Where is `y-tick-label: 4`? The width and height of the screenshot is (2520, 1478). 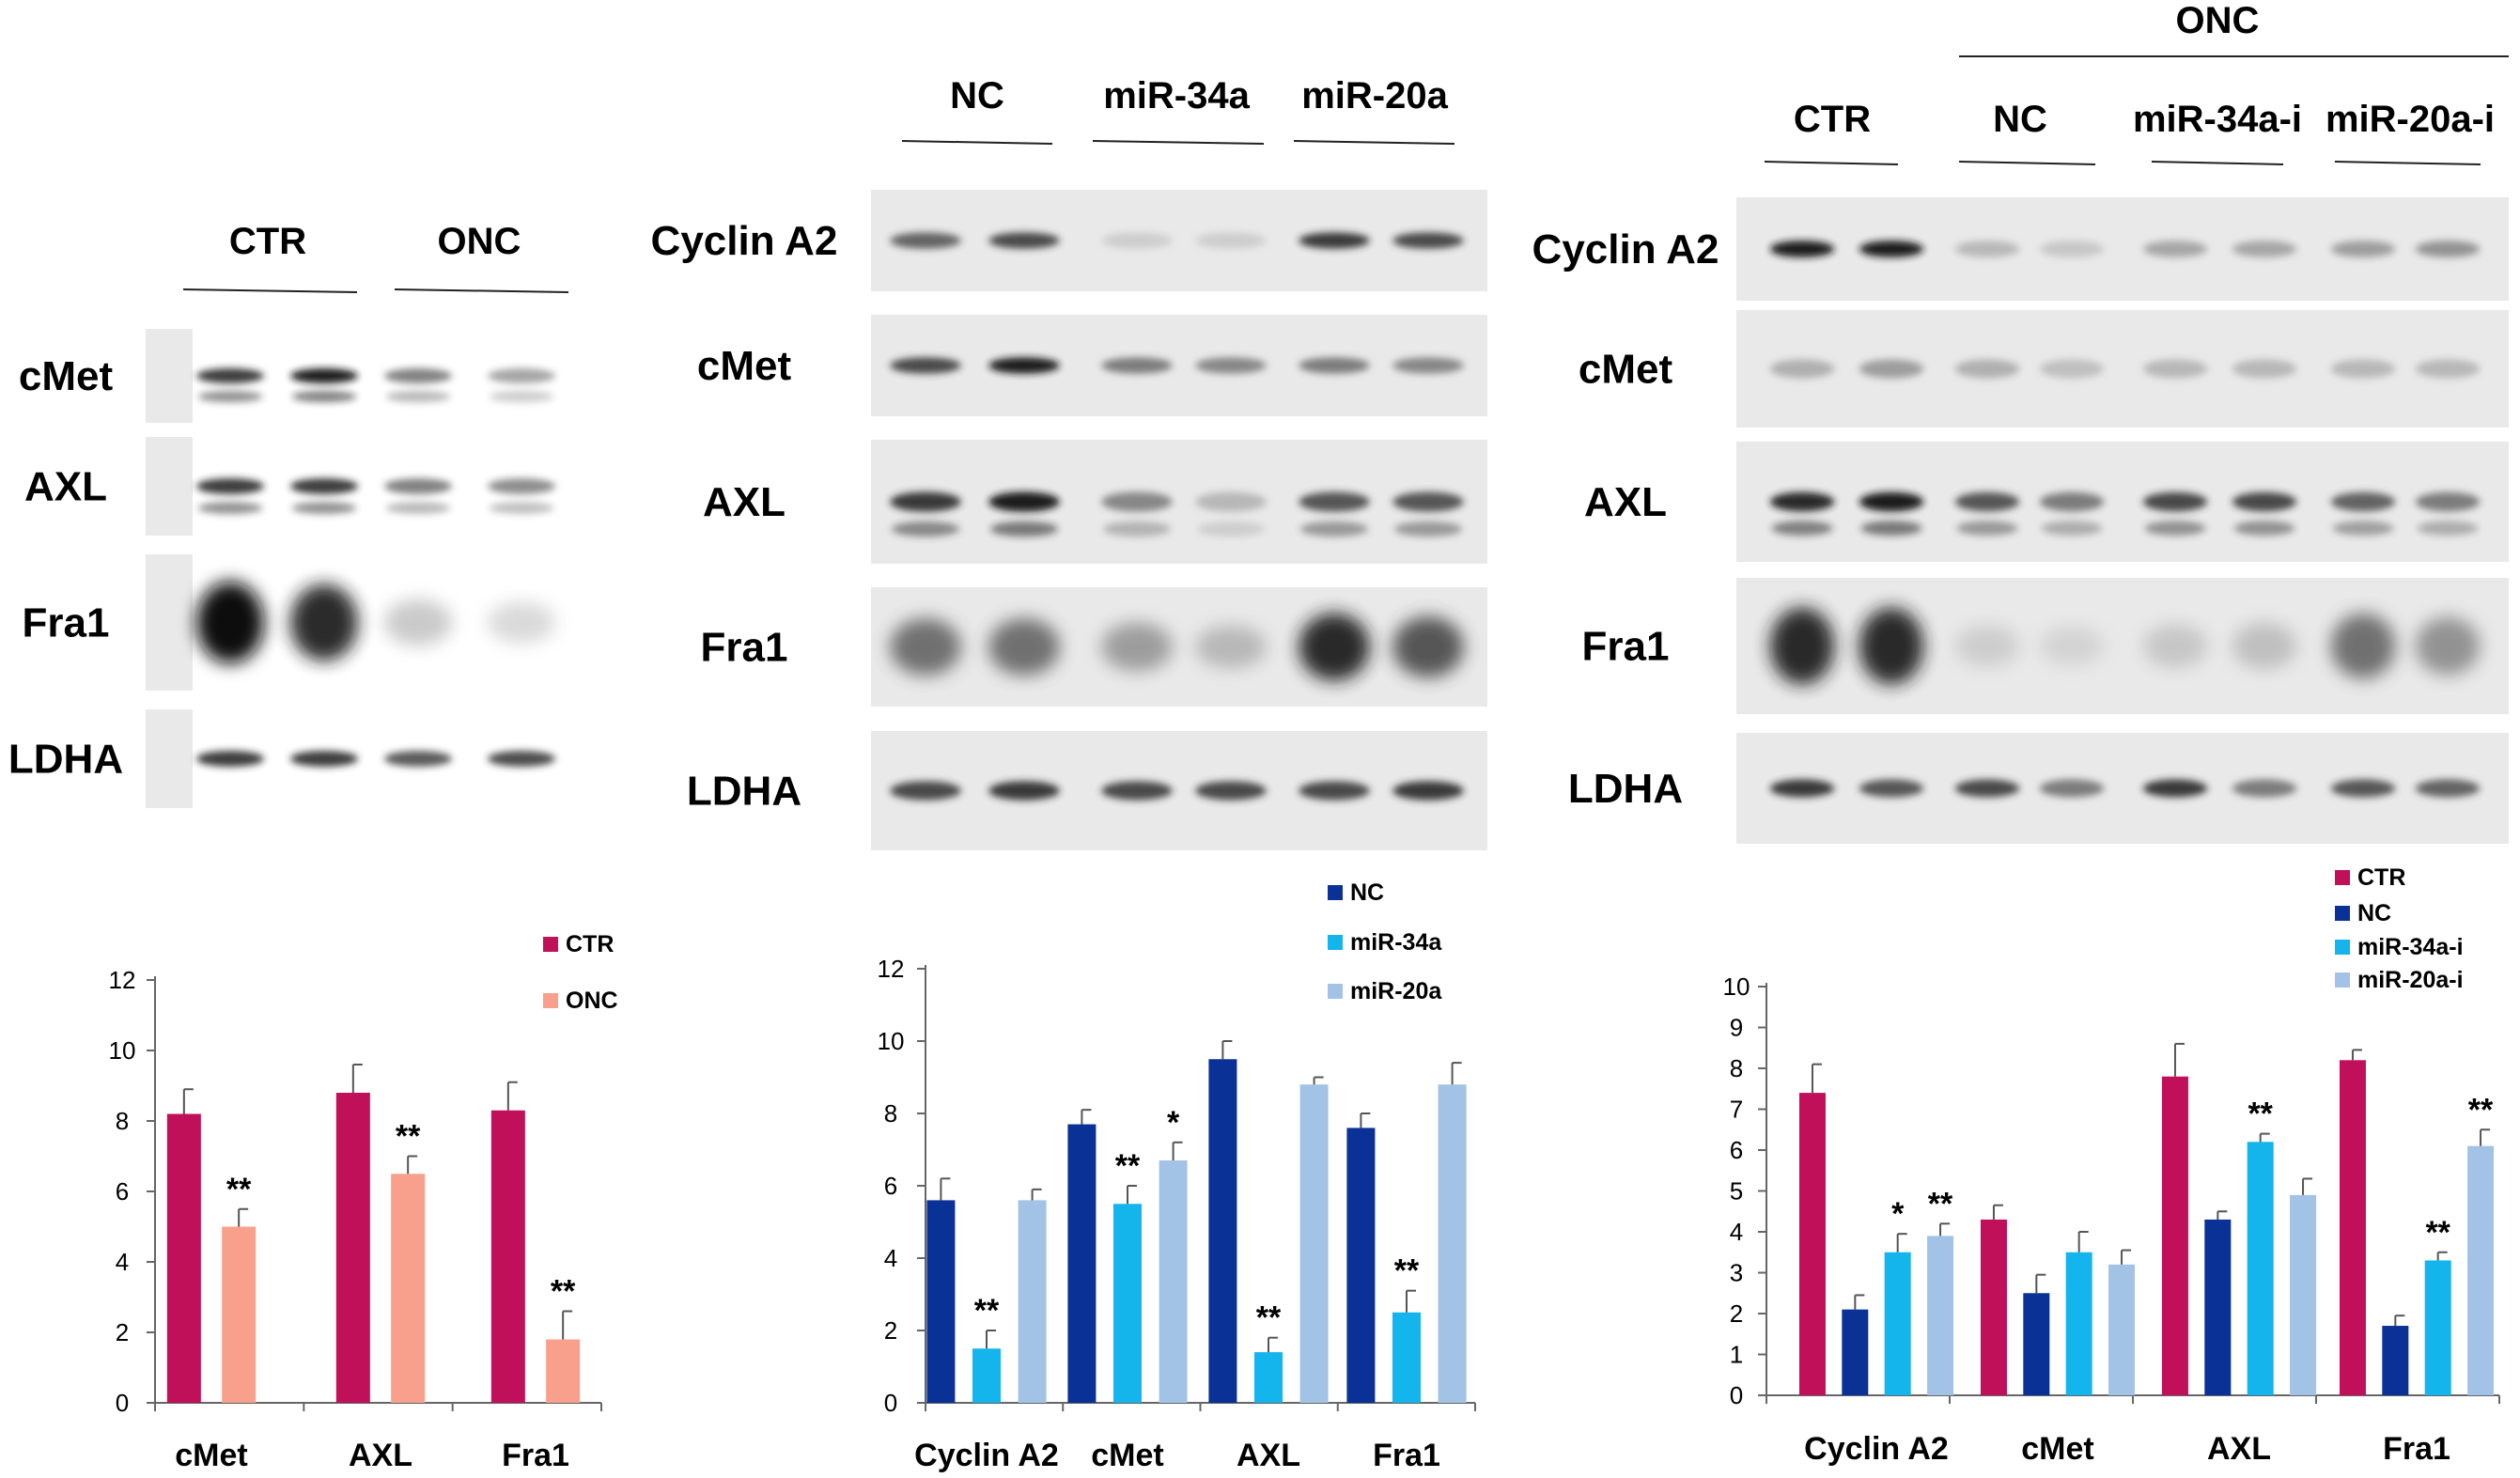
y-tick-label: 4 is located at coordinates (1736, 1232).